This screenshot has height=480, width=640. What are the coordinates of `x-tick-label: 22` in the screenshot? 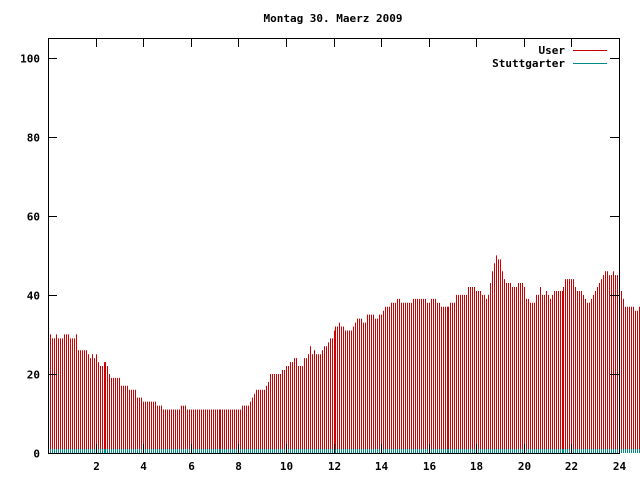 It's located at (571, 466).